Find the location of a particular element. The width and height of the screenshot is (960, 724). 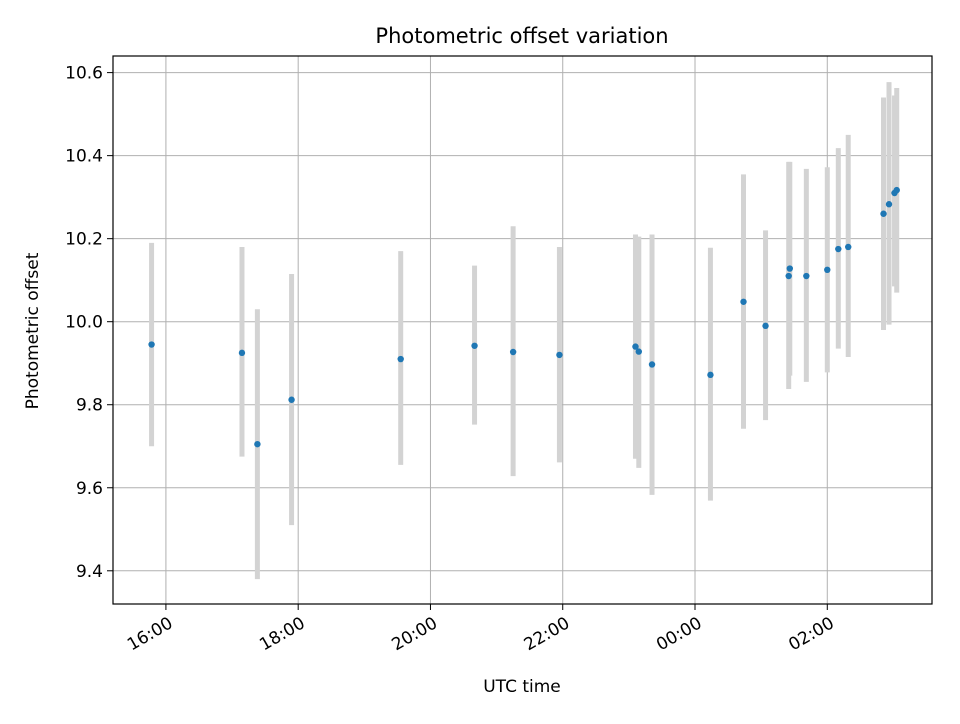

y-tick-label: 10.6 is located at coordinates (84, 74).